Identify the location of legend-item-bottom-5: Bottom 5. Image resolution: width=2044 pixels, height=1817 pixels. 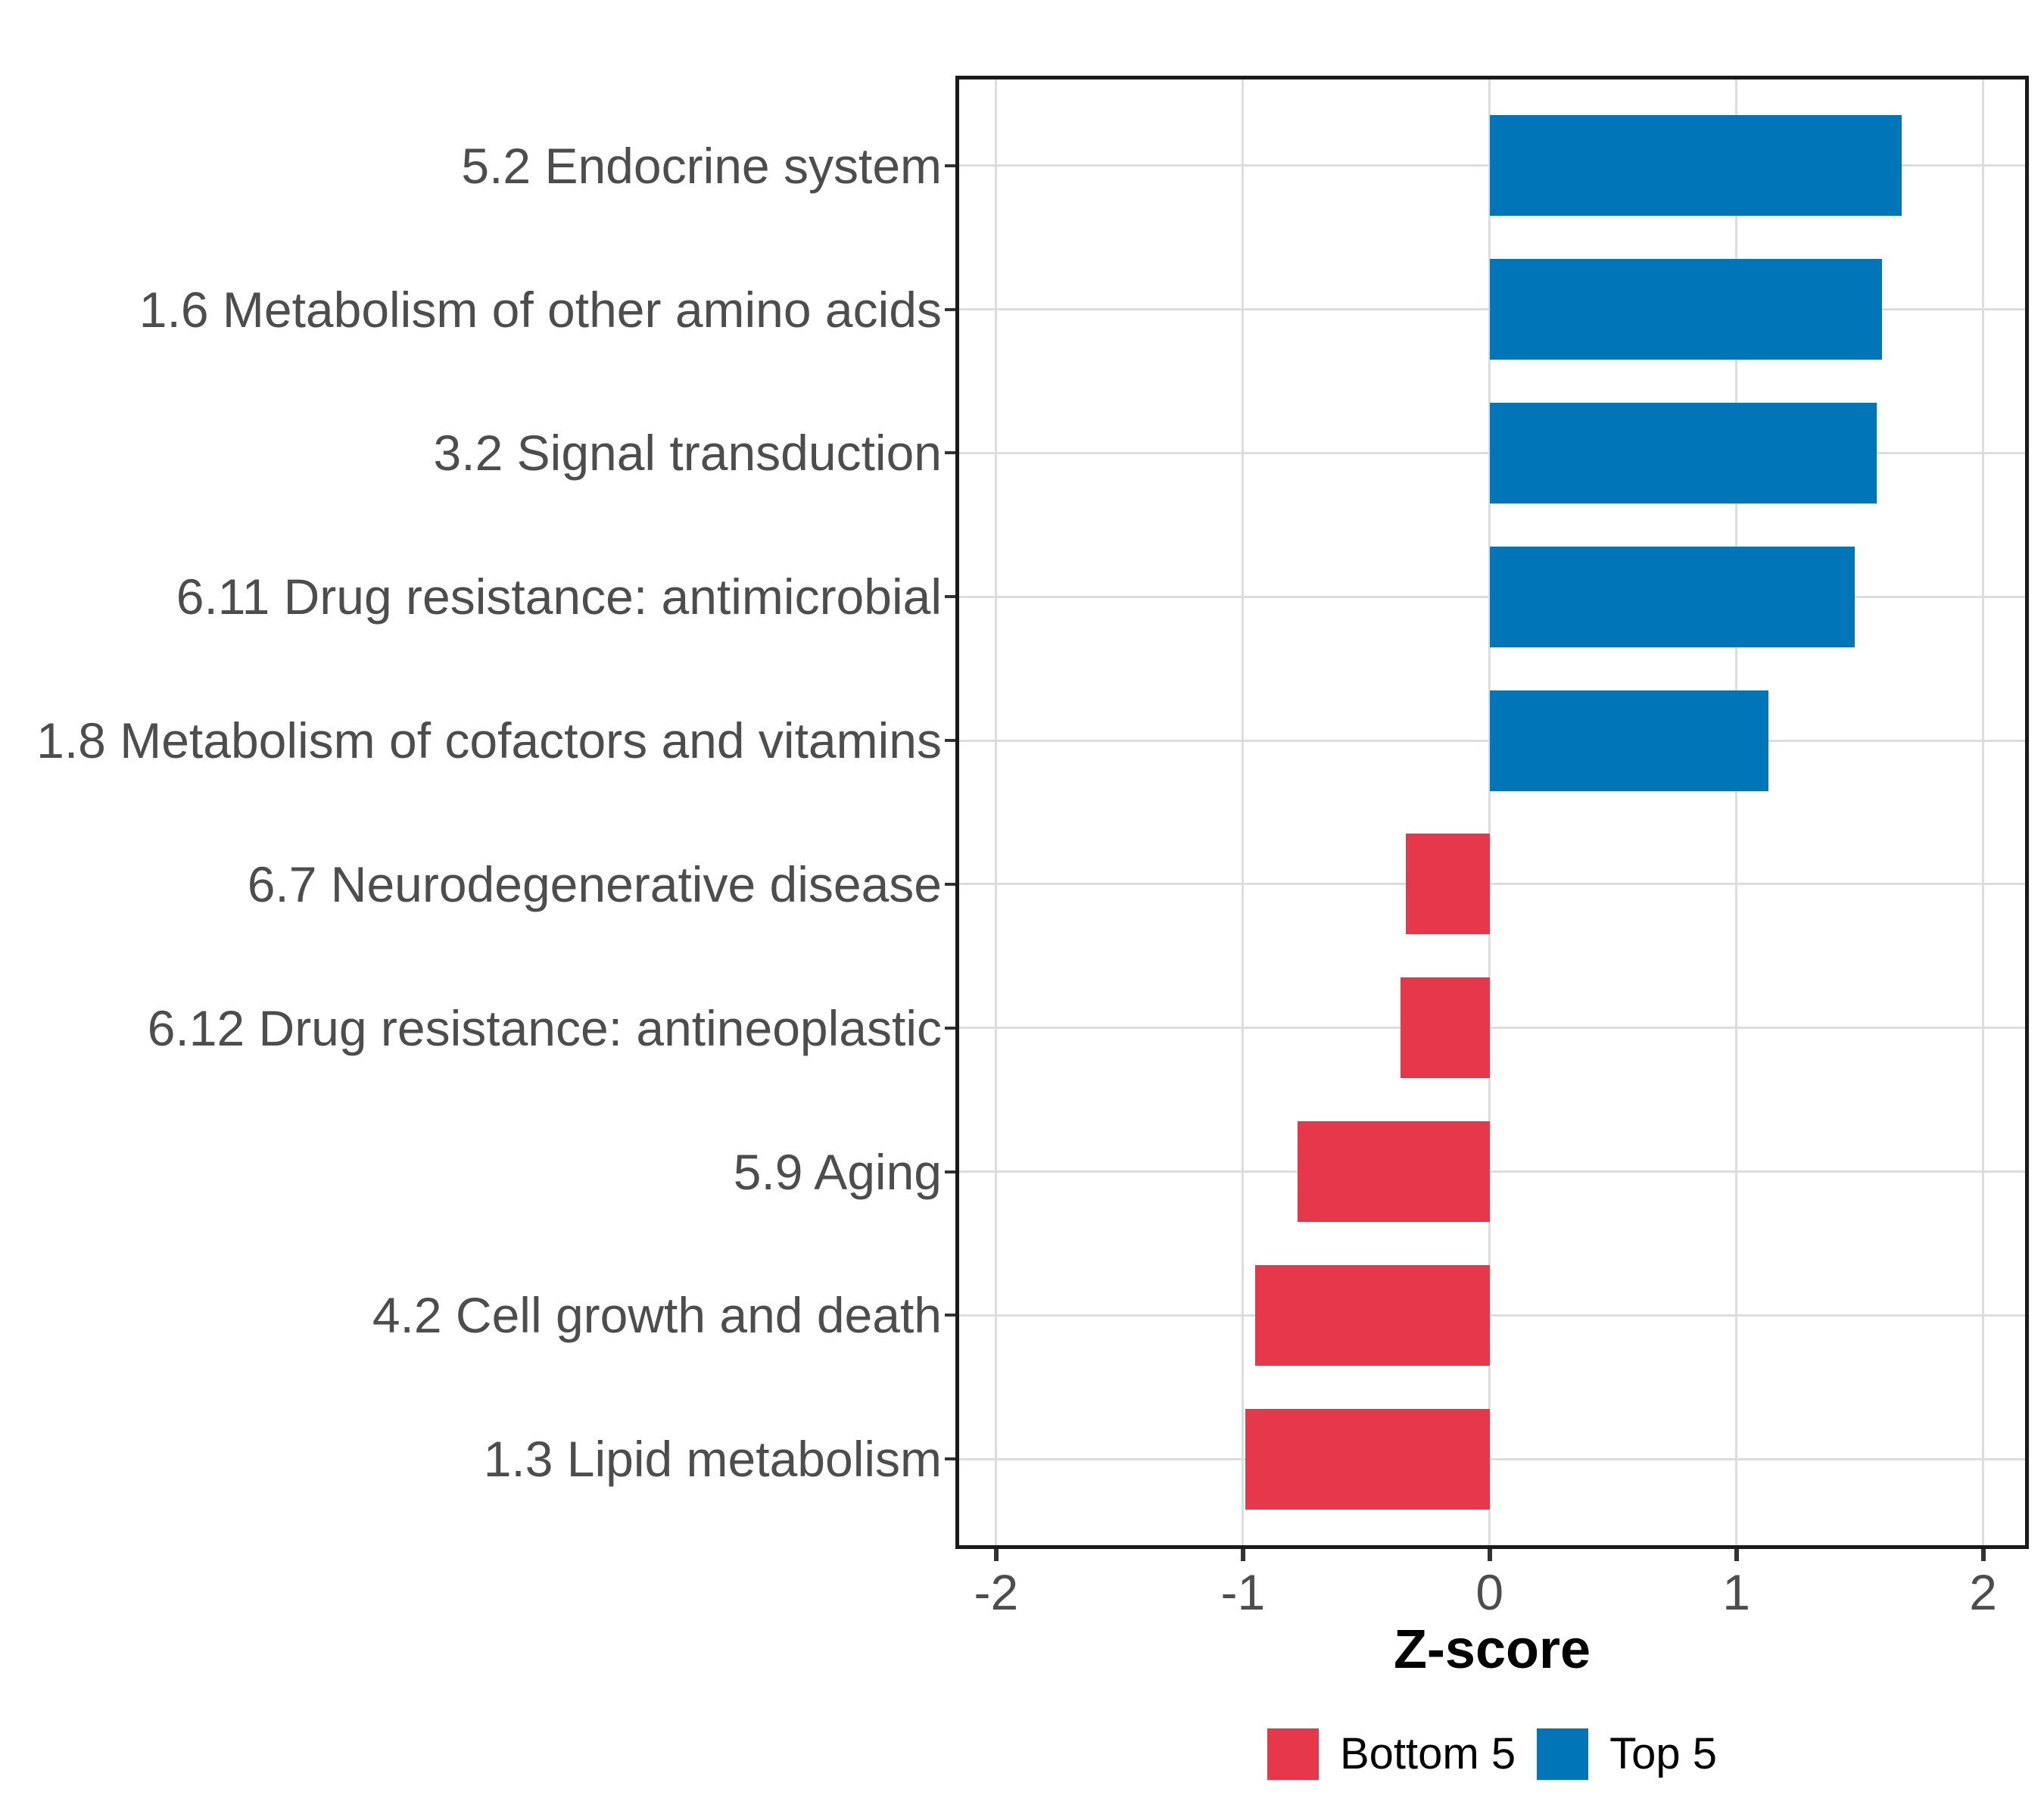
(1391, 1754).